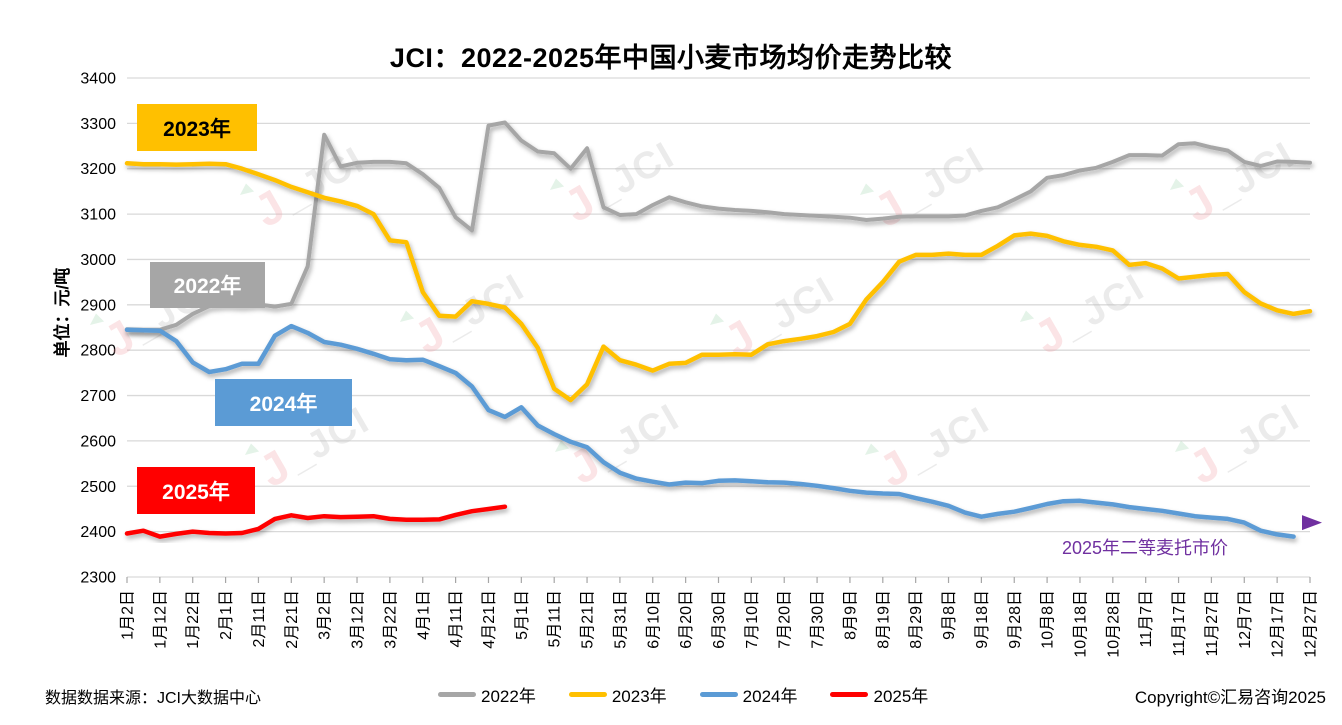 This screenshot has width=1342, height=725. What do you see at coordinates (259, 619) in the screenshot?
I see `x-tick-label: 2月11日` at bounding box center [259, 619].